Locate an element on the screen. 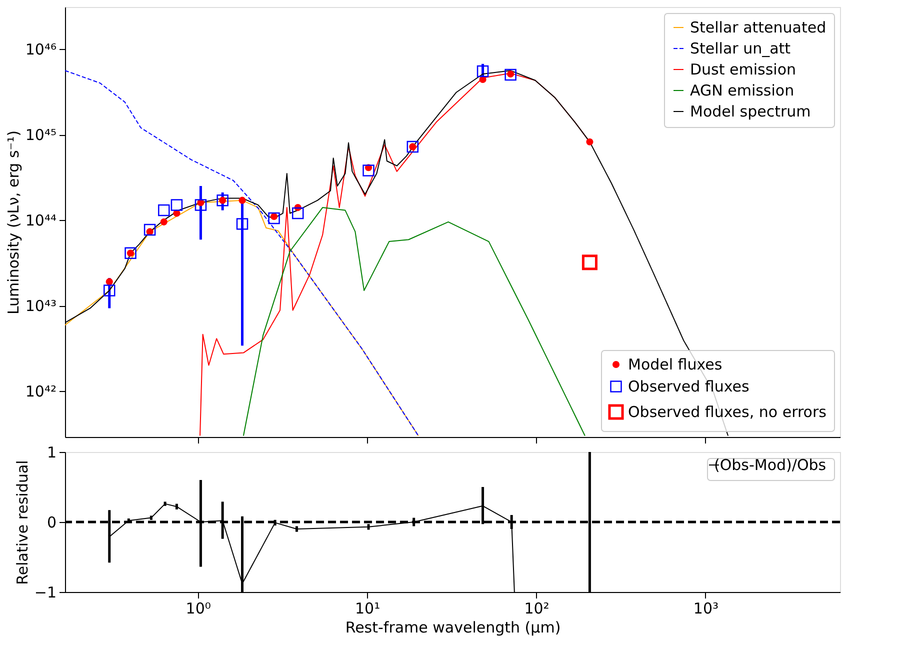 Image resolution: width=910 pixels, height=663 pixels. legend-label: Observed fluxes, no errors is located at coordinates (727, 412).